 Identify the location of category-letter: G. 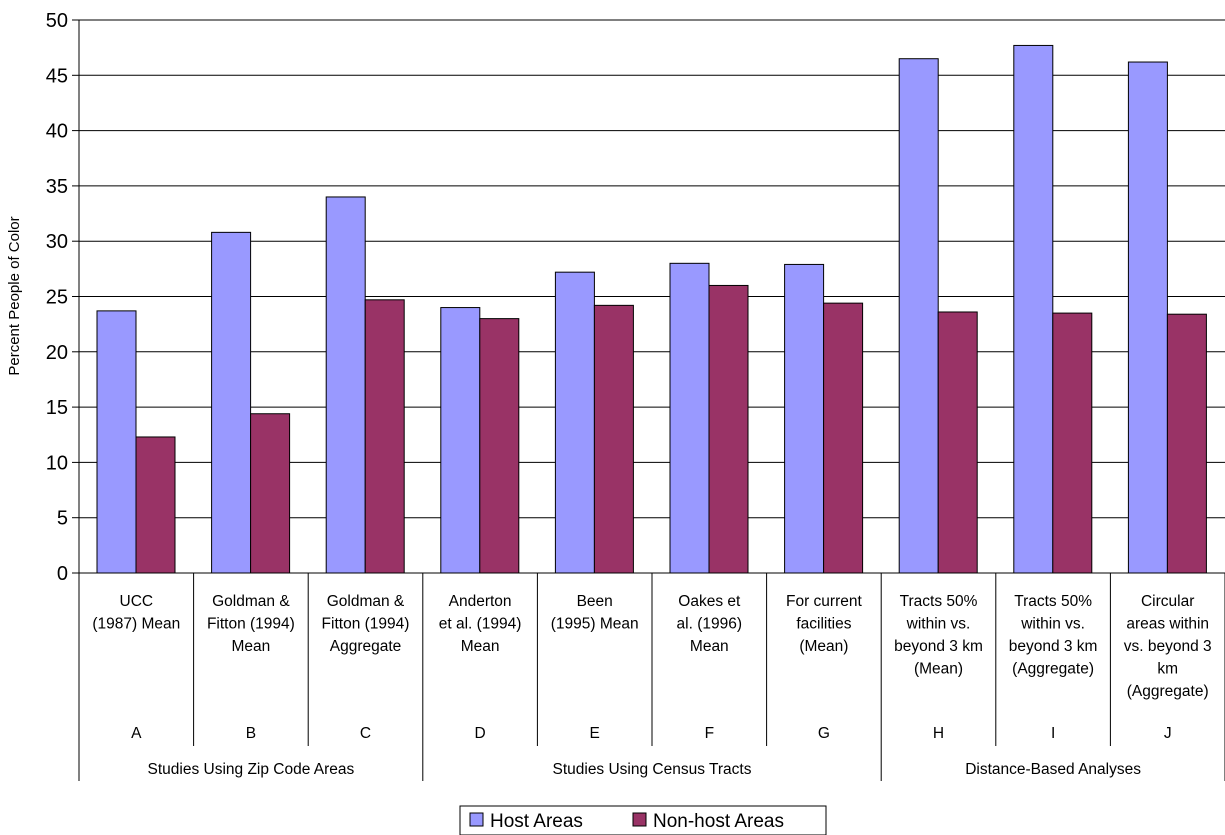
(824, 733).